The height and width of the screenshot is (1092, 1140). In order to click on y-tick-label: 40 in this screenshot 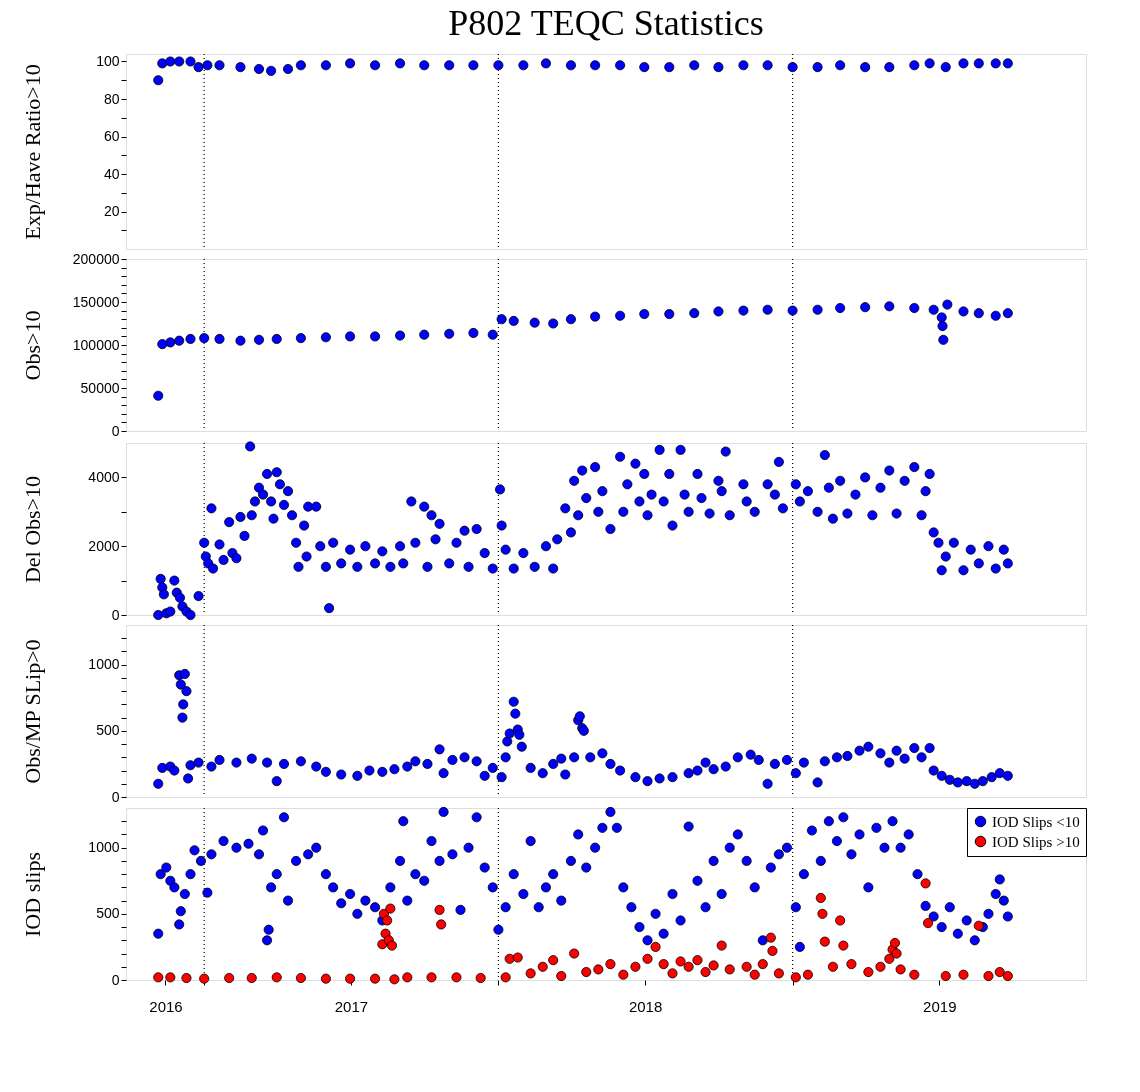, I will do `click(111, 173)`.